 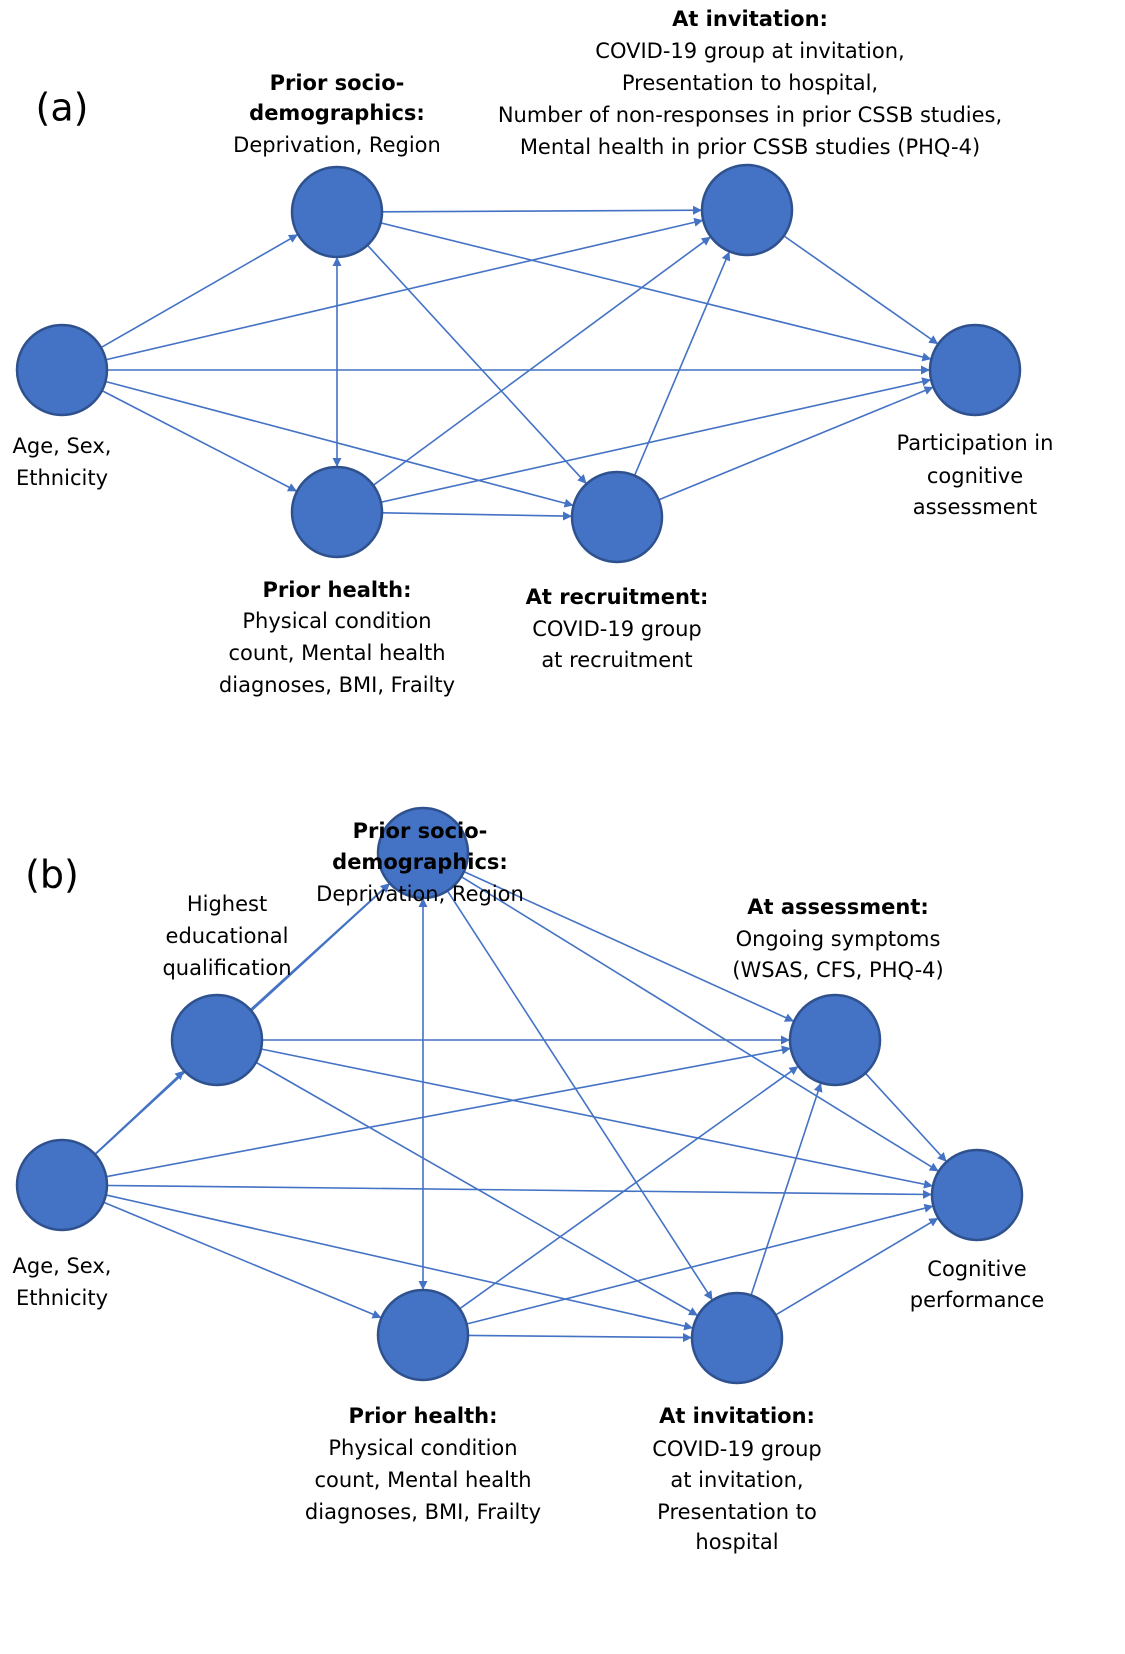 I want to click on node-text: at recruitment, so click(x=616, y=660).